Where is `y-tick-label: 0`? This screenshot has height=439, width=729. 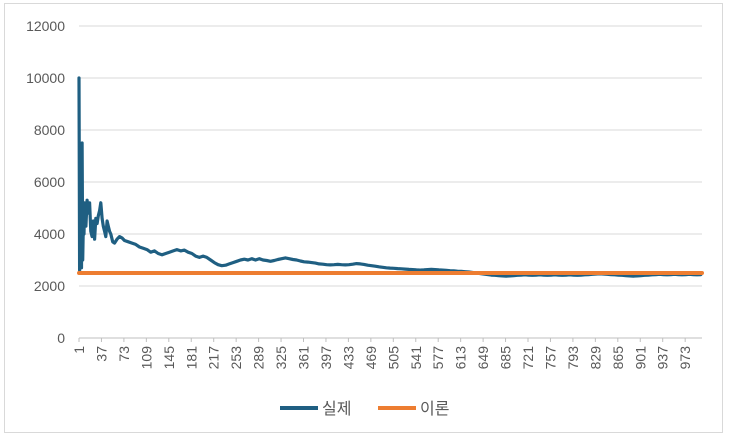 y-tick-label: 0 is located at coordinates (61, 338).